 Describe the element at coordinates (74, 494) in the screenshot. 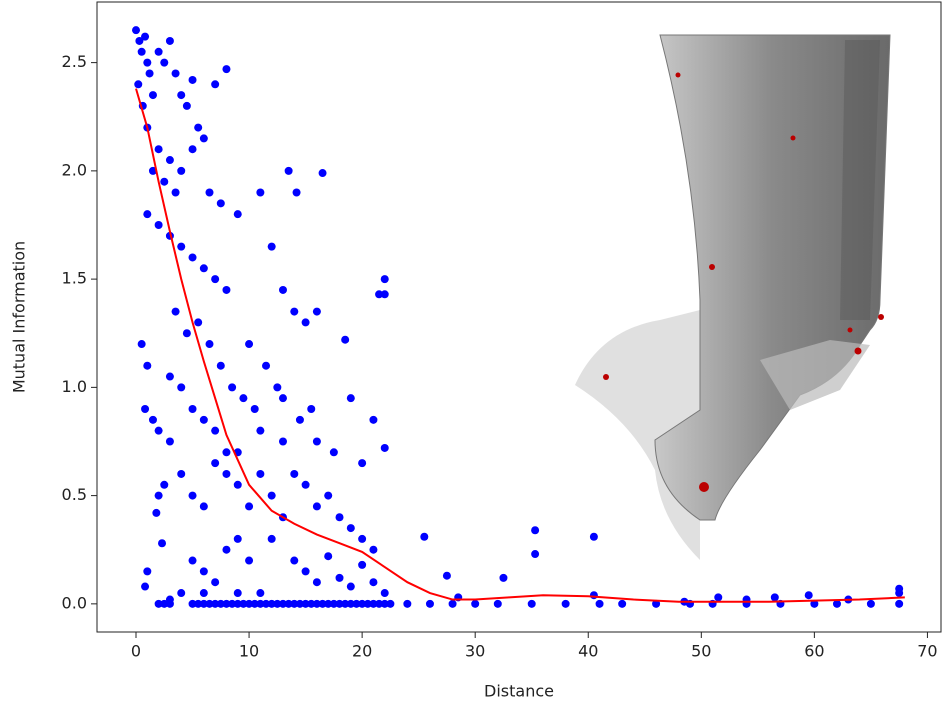

I see `y-tick-label: 0.5` at that location.